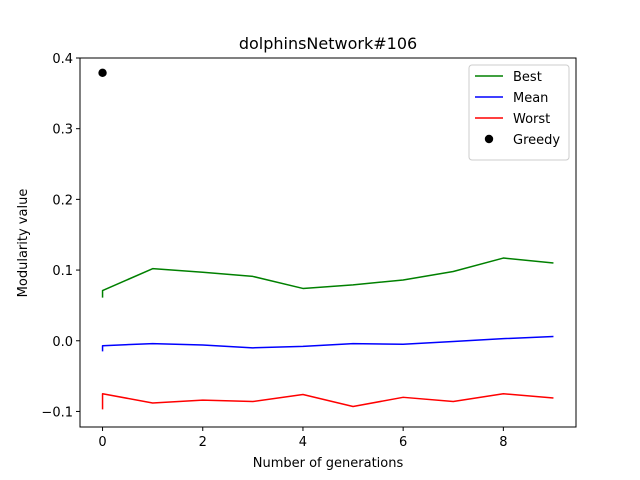 This screenshot has height=480, width=640. Describe the element at coordinates (57, 412) in the screenshot. I see `y-tick-label: −0.1` at that location.